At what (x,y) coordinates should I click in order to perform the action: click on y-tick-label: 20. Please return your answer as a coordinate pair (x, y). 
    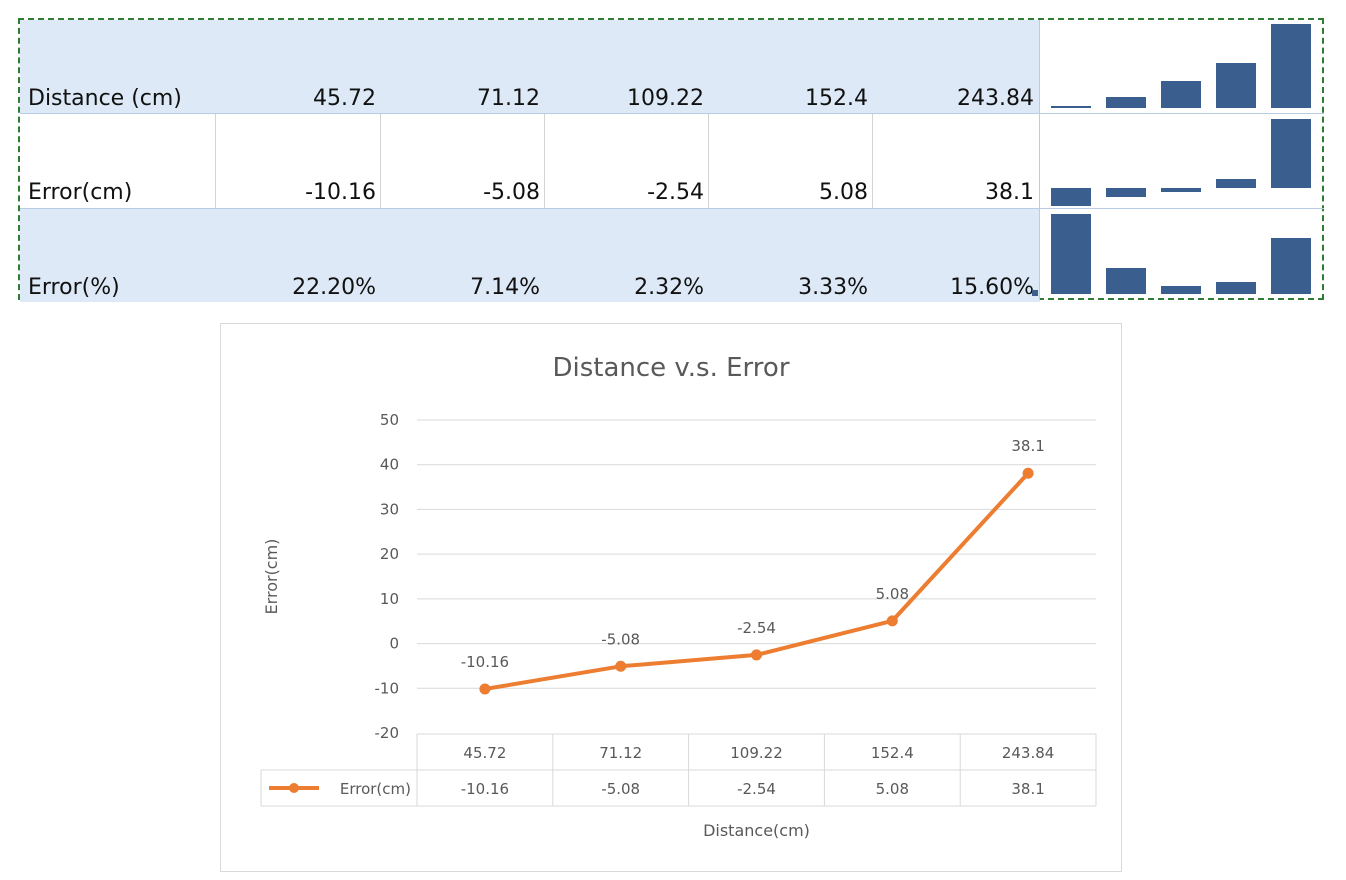
    Looking at the image, I should click on (389, 554).